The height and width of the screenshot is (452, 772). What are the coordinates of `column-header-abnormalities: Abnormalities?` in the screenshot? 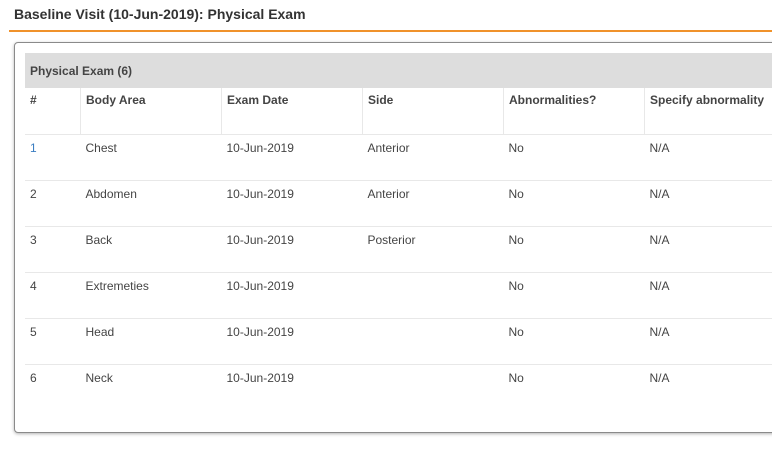 It's located at (574, 111).